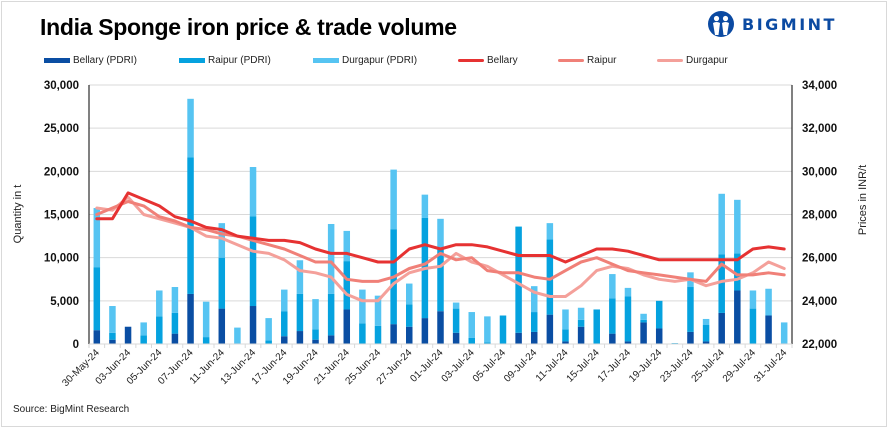 Image resolution: width=888 pixels, height=428 pixels. I want to click on y-tick-label: 15,000, so click(61, 216).